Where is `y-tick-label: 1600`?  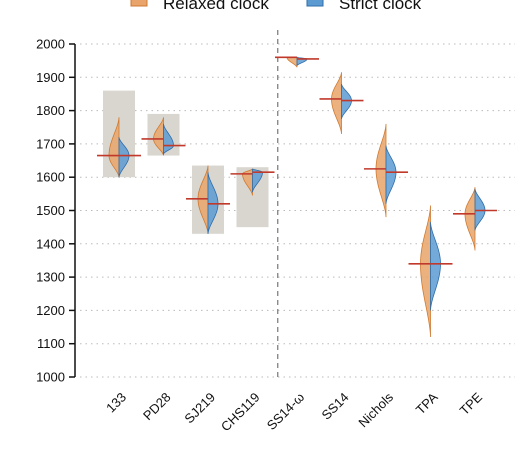
y-tick-label: 1600 is located at coordinates (50, 177).